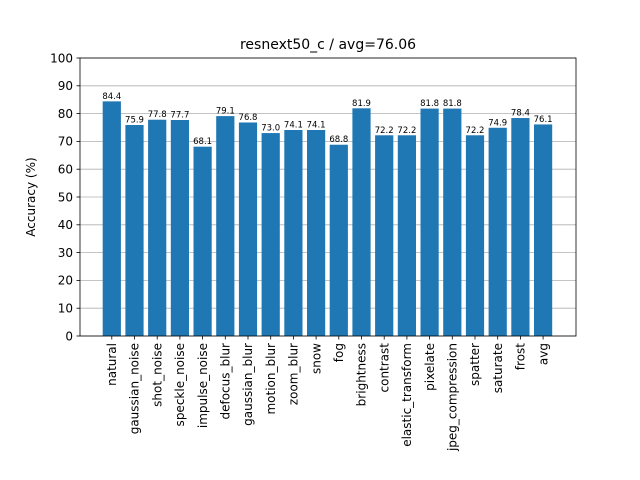 This screenshot has height=480, width=640. What do you see at coordinates (543, 120) in the screenshot?
I see `bar-value-label: 76.1` at bounding box center [543, 120].